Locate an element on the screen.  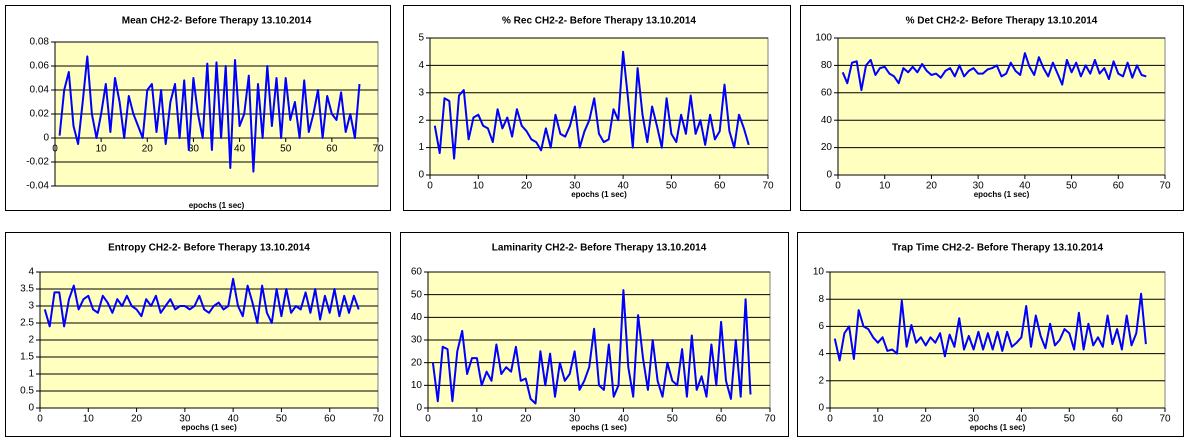
y-tick-label: 0.5 is located at coordinates (27, 391).